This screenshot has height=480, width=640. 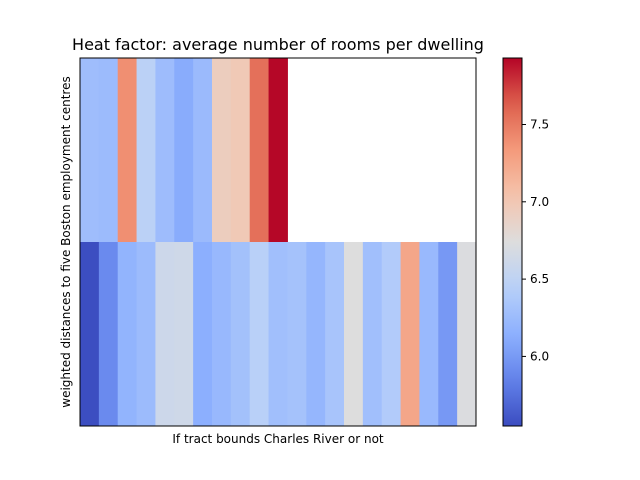 I want to click on colorbar-tick-label: 7.0, so click(x=539, y=202).